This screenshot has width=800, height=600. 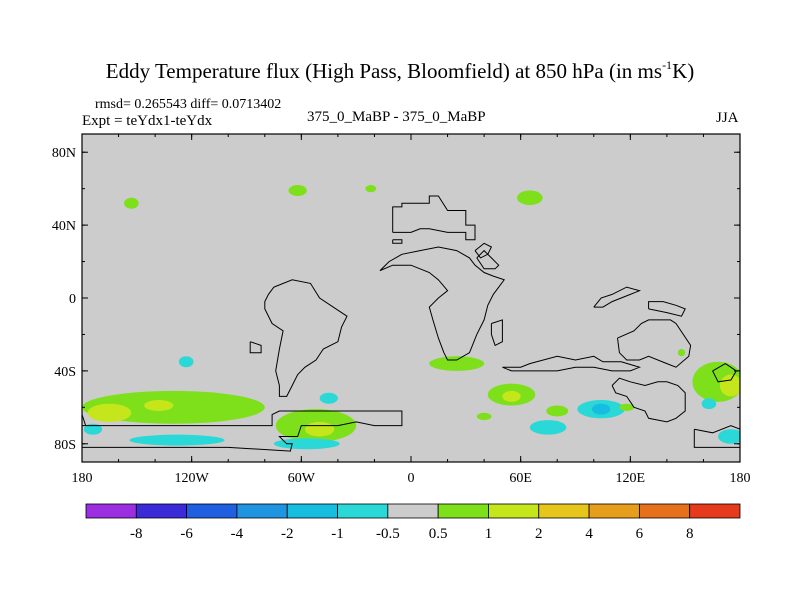 I want to click on colorbar-label-0: -8, so click(x=136, y=534).